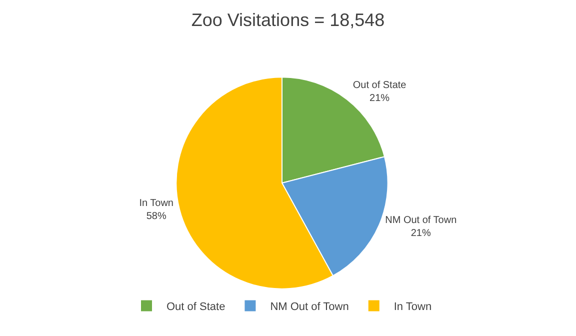  Describe the element at coordinates (421, 220) in the screenshot. I see `slice-label: NM Out of Town` at that location.